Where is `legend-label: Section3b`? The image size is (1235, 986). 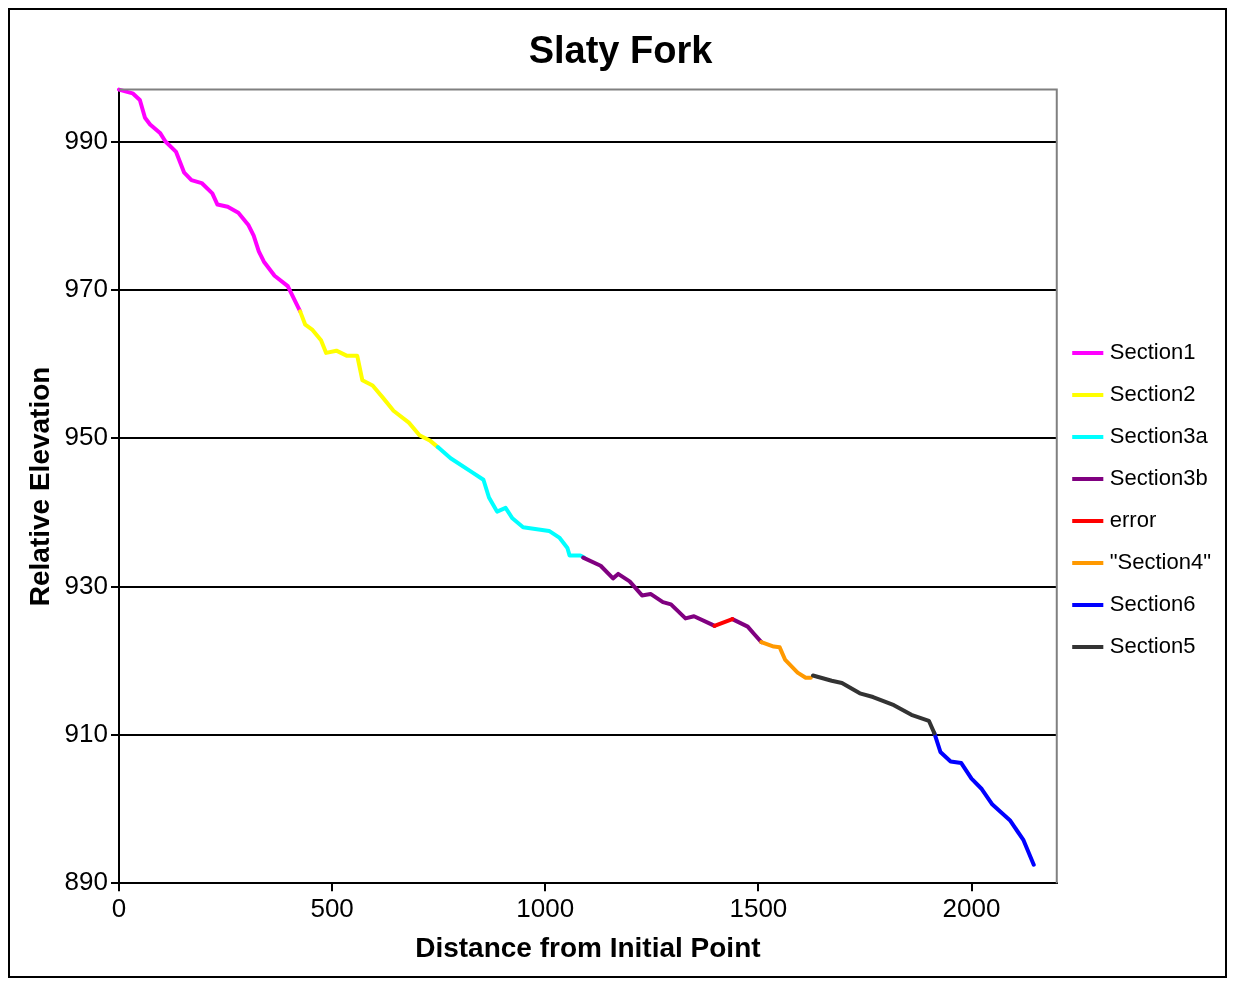 legend-label: Section3b is located at coordinates (1158, 478).